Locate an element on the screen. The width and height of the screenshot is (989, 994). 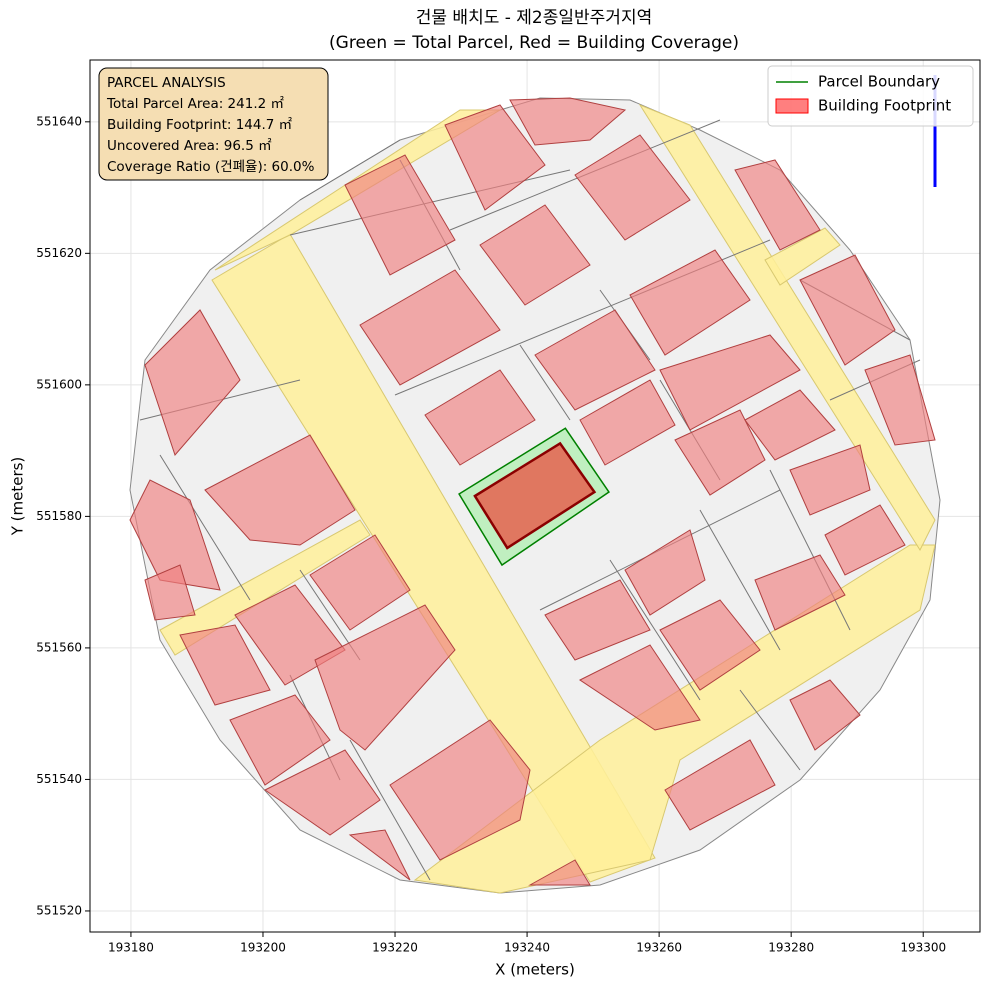
legend-swatch is located at coordinates (792, 106).